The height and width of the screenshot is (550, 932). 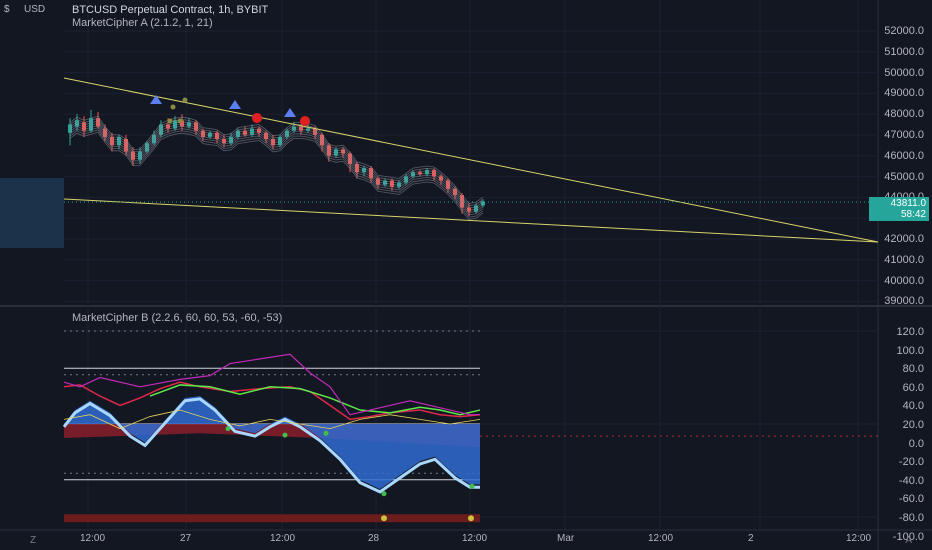 I want to click on time-tick-label: 2, so click(x=751, y=538).